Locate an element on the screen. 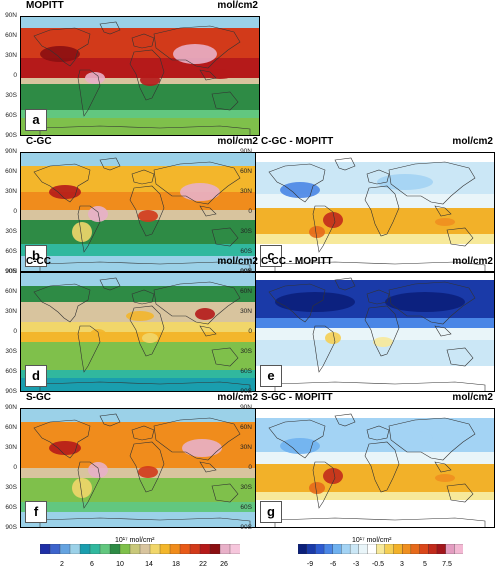  panel-letter: c is located at coordinates (271, 256).